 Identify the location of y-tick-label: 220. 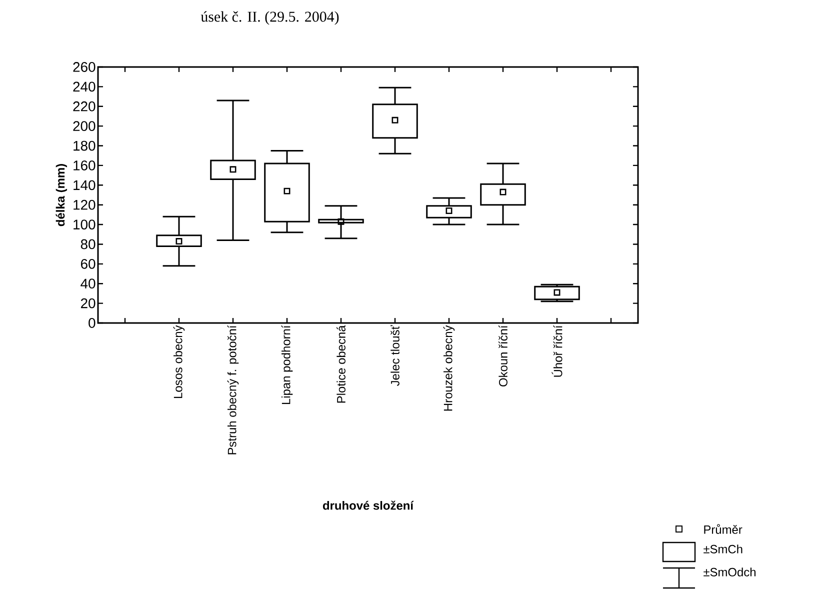
(84, 106).